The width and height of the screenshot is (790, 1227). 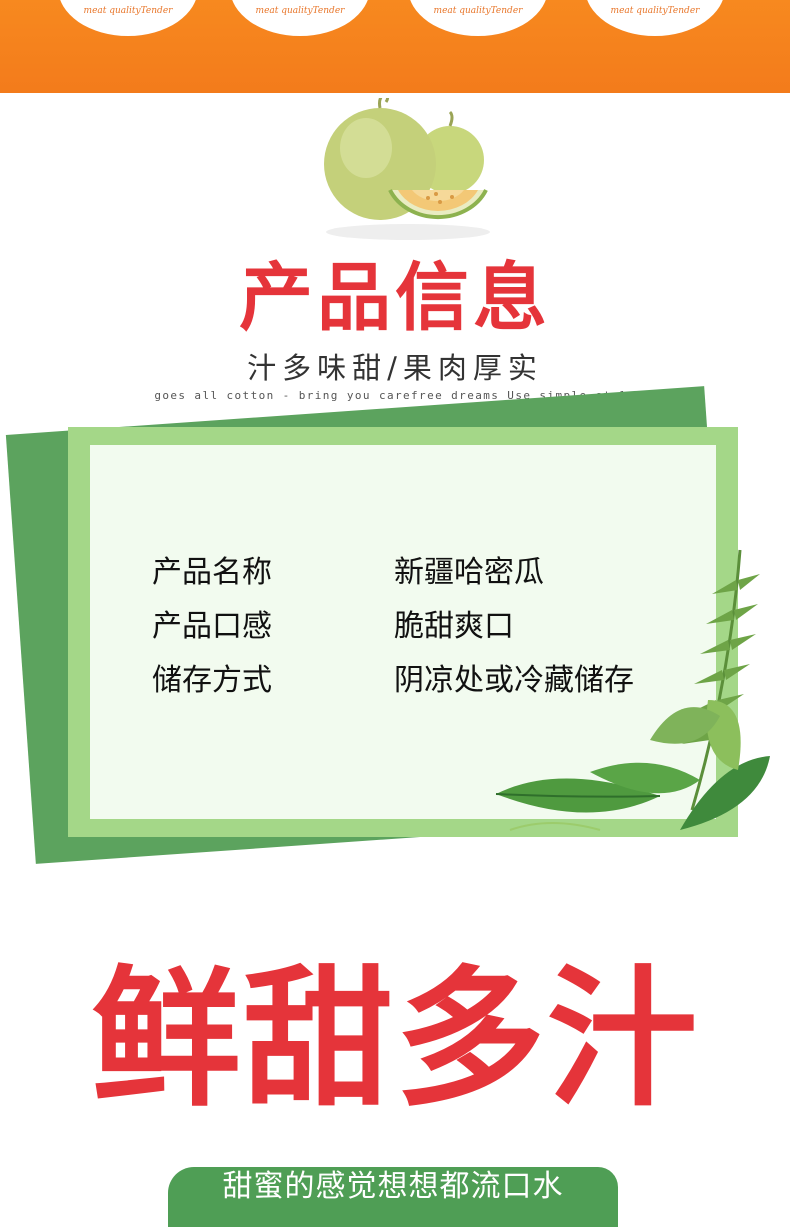 I want to click on info-label: 储存方式, so click(x=212, y=680).